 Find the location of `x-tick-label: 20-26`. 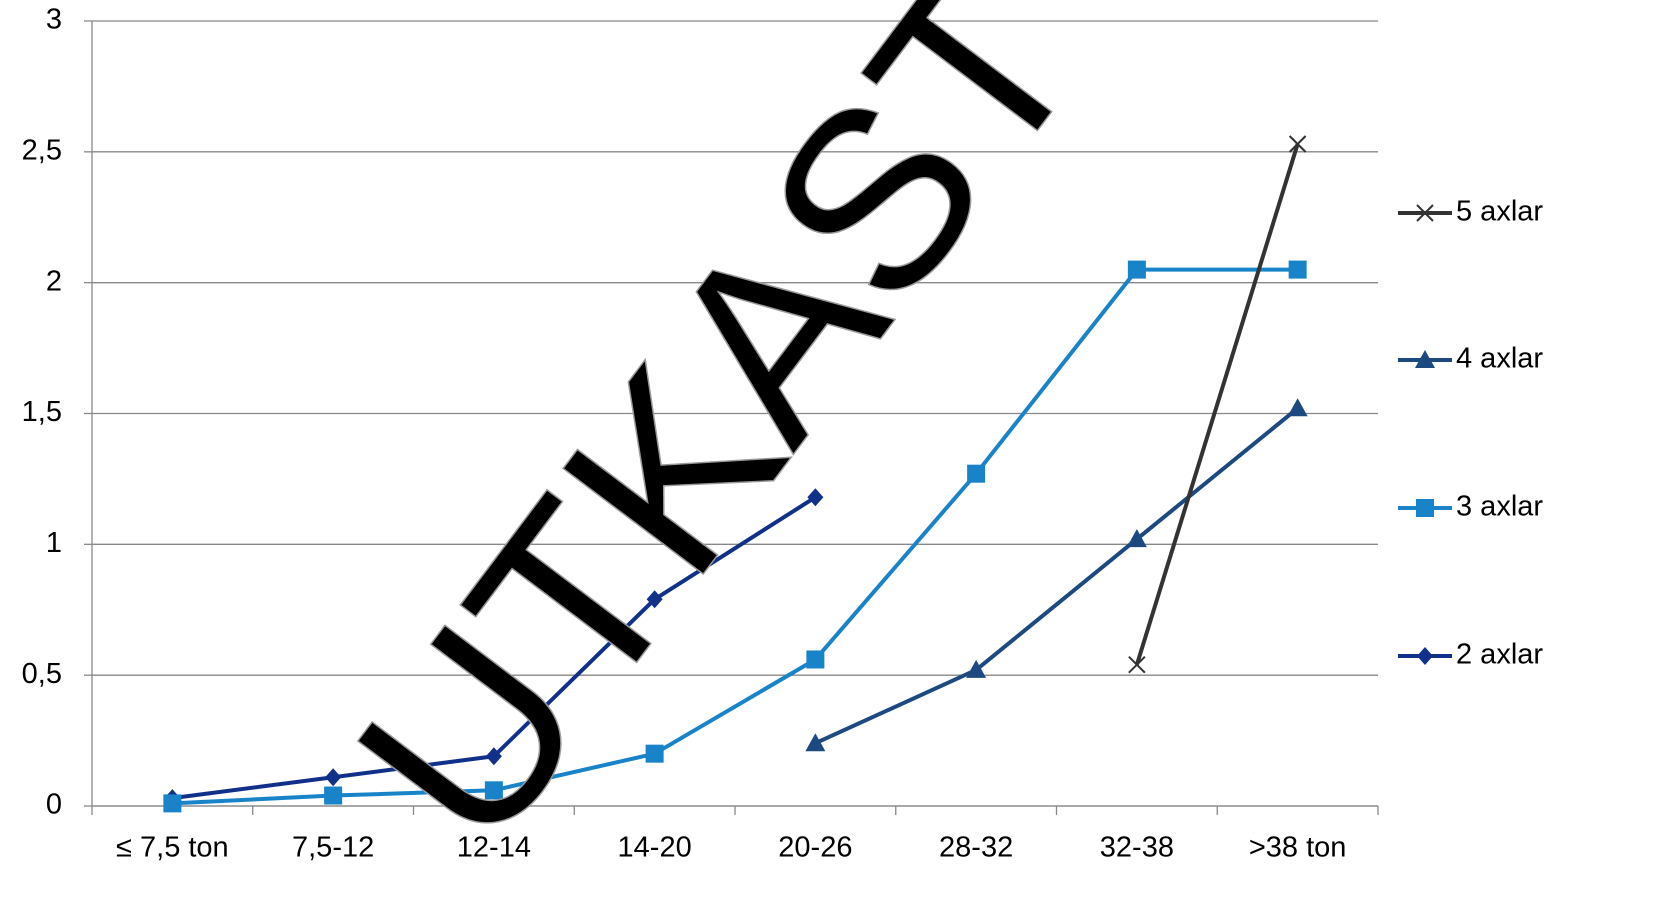

x-tick-label: 20-26 is located at coordinates (815, 848).